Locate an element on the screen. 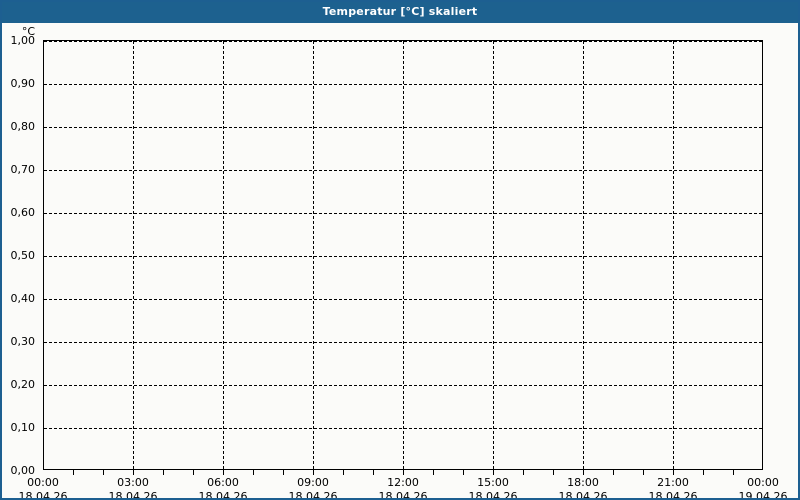  x-tick-label: 09:00 18.04.26 is located at coordinates (313, 488).